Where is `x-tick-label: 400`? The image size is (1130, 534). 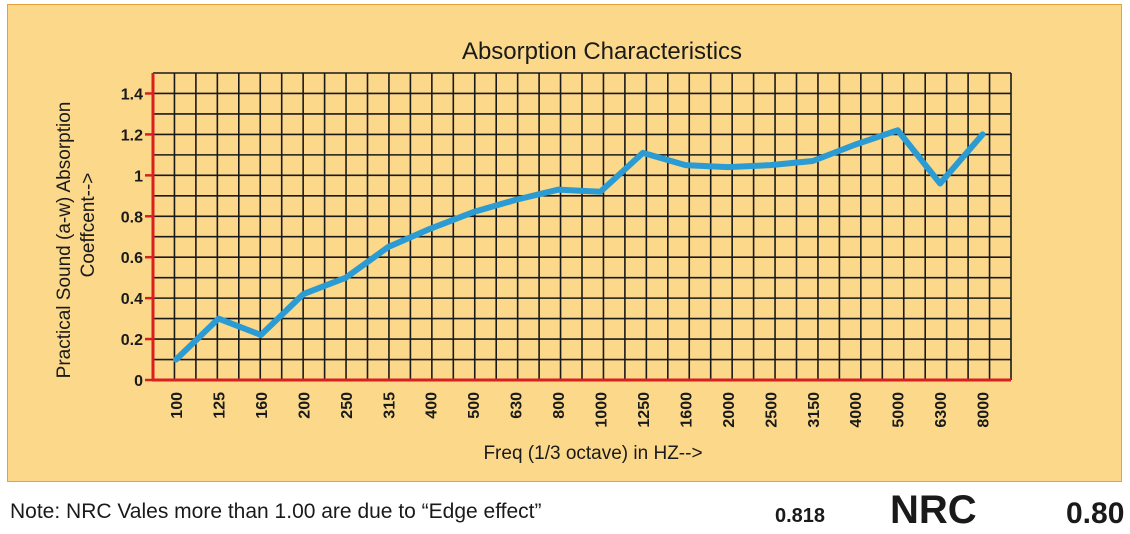 x-tick-label: 400 is located at coordinates (432, 405).